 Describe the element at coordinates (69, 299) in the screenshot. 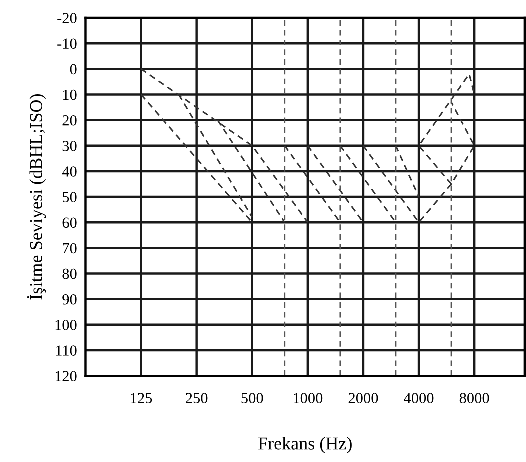

I see `y-tick-label: 90` at that location.